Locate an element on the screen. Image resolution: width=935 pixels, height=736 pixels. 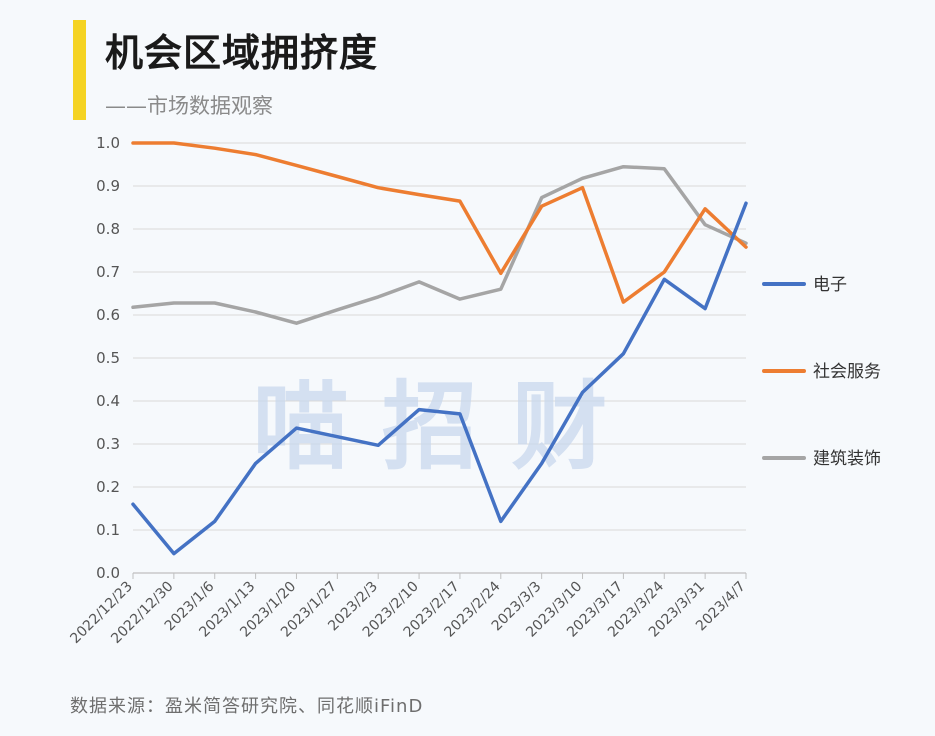
y-tick-label: 0.2 is located at coordinates (108, 487).